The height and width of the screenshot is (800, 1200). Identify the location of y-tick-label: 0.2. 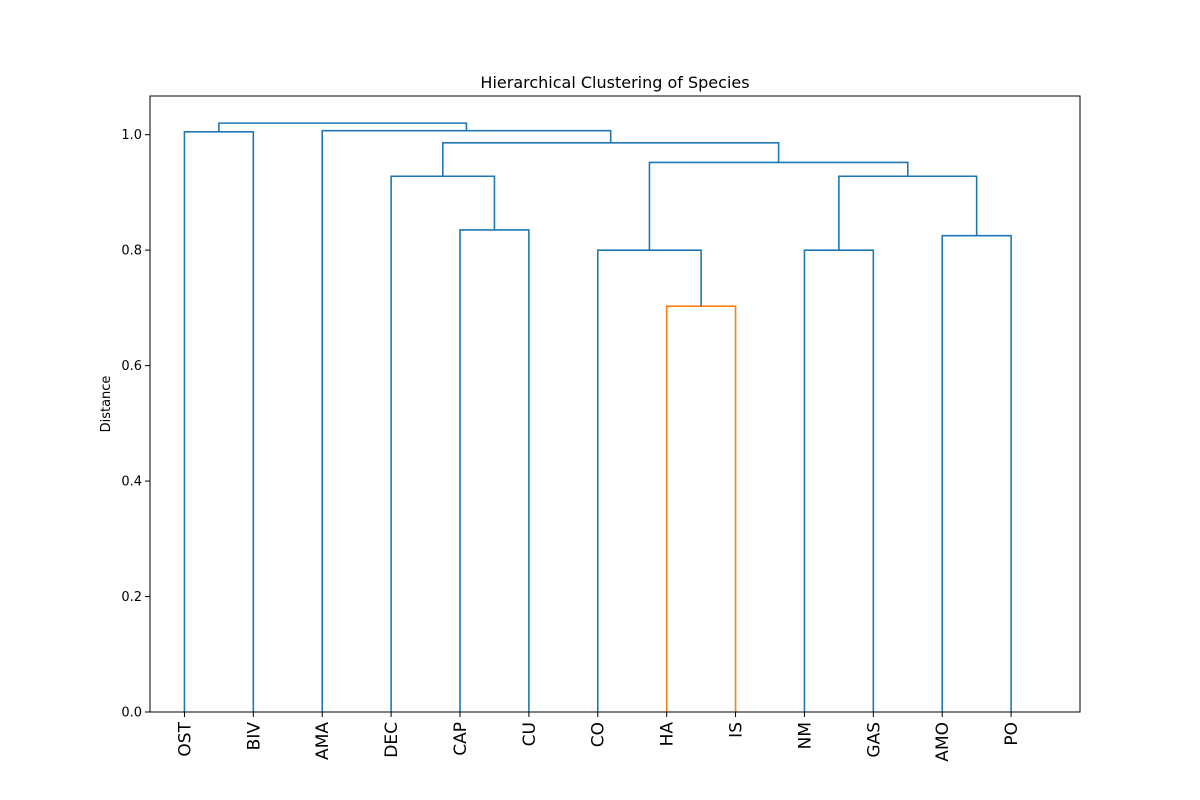
(131, 597).